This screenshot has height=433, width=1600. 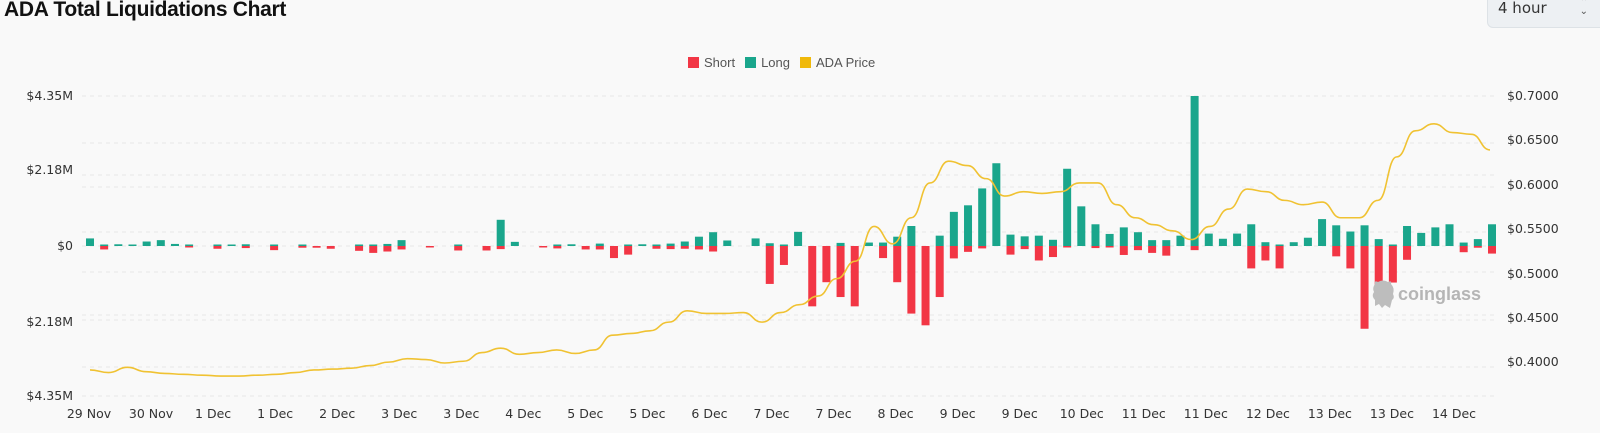 I want to click on interval-select: 4 hour ⌃ ⌄, so click(x=1543, y=14).